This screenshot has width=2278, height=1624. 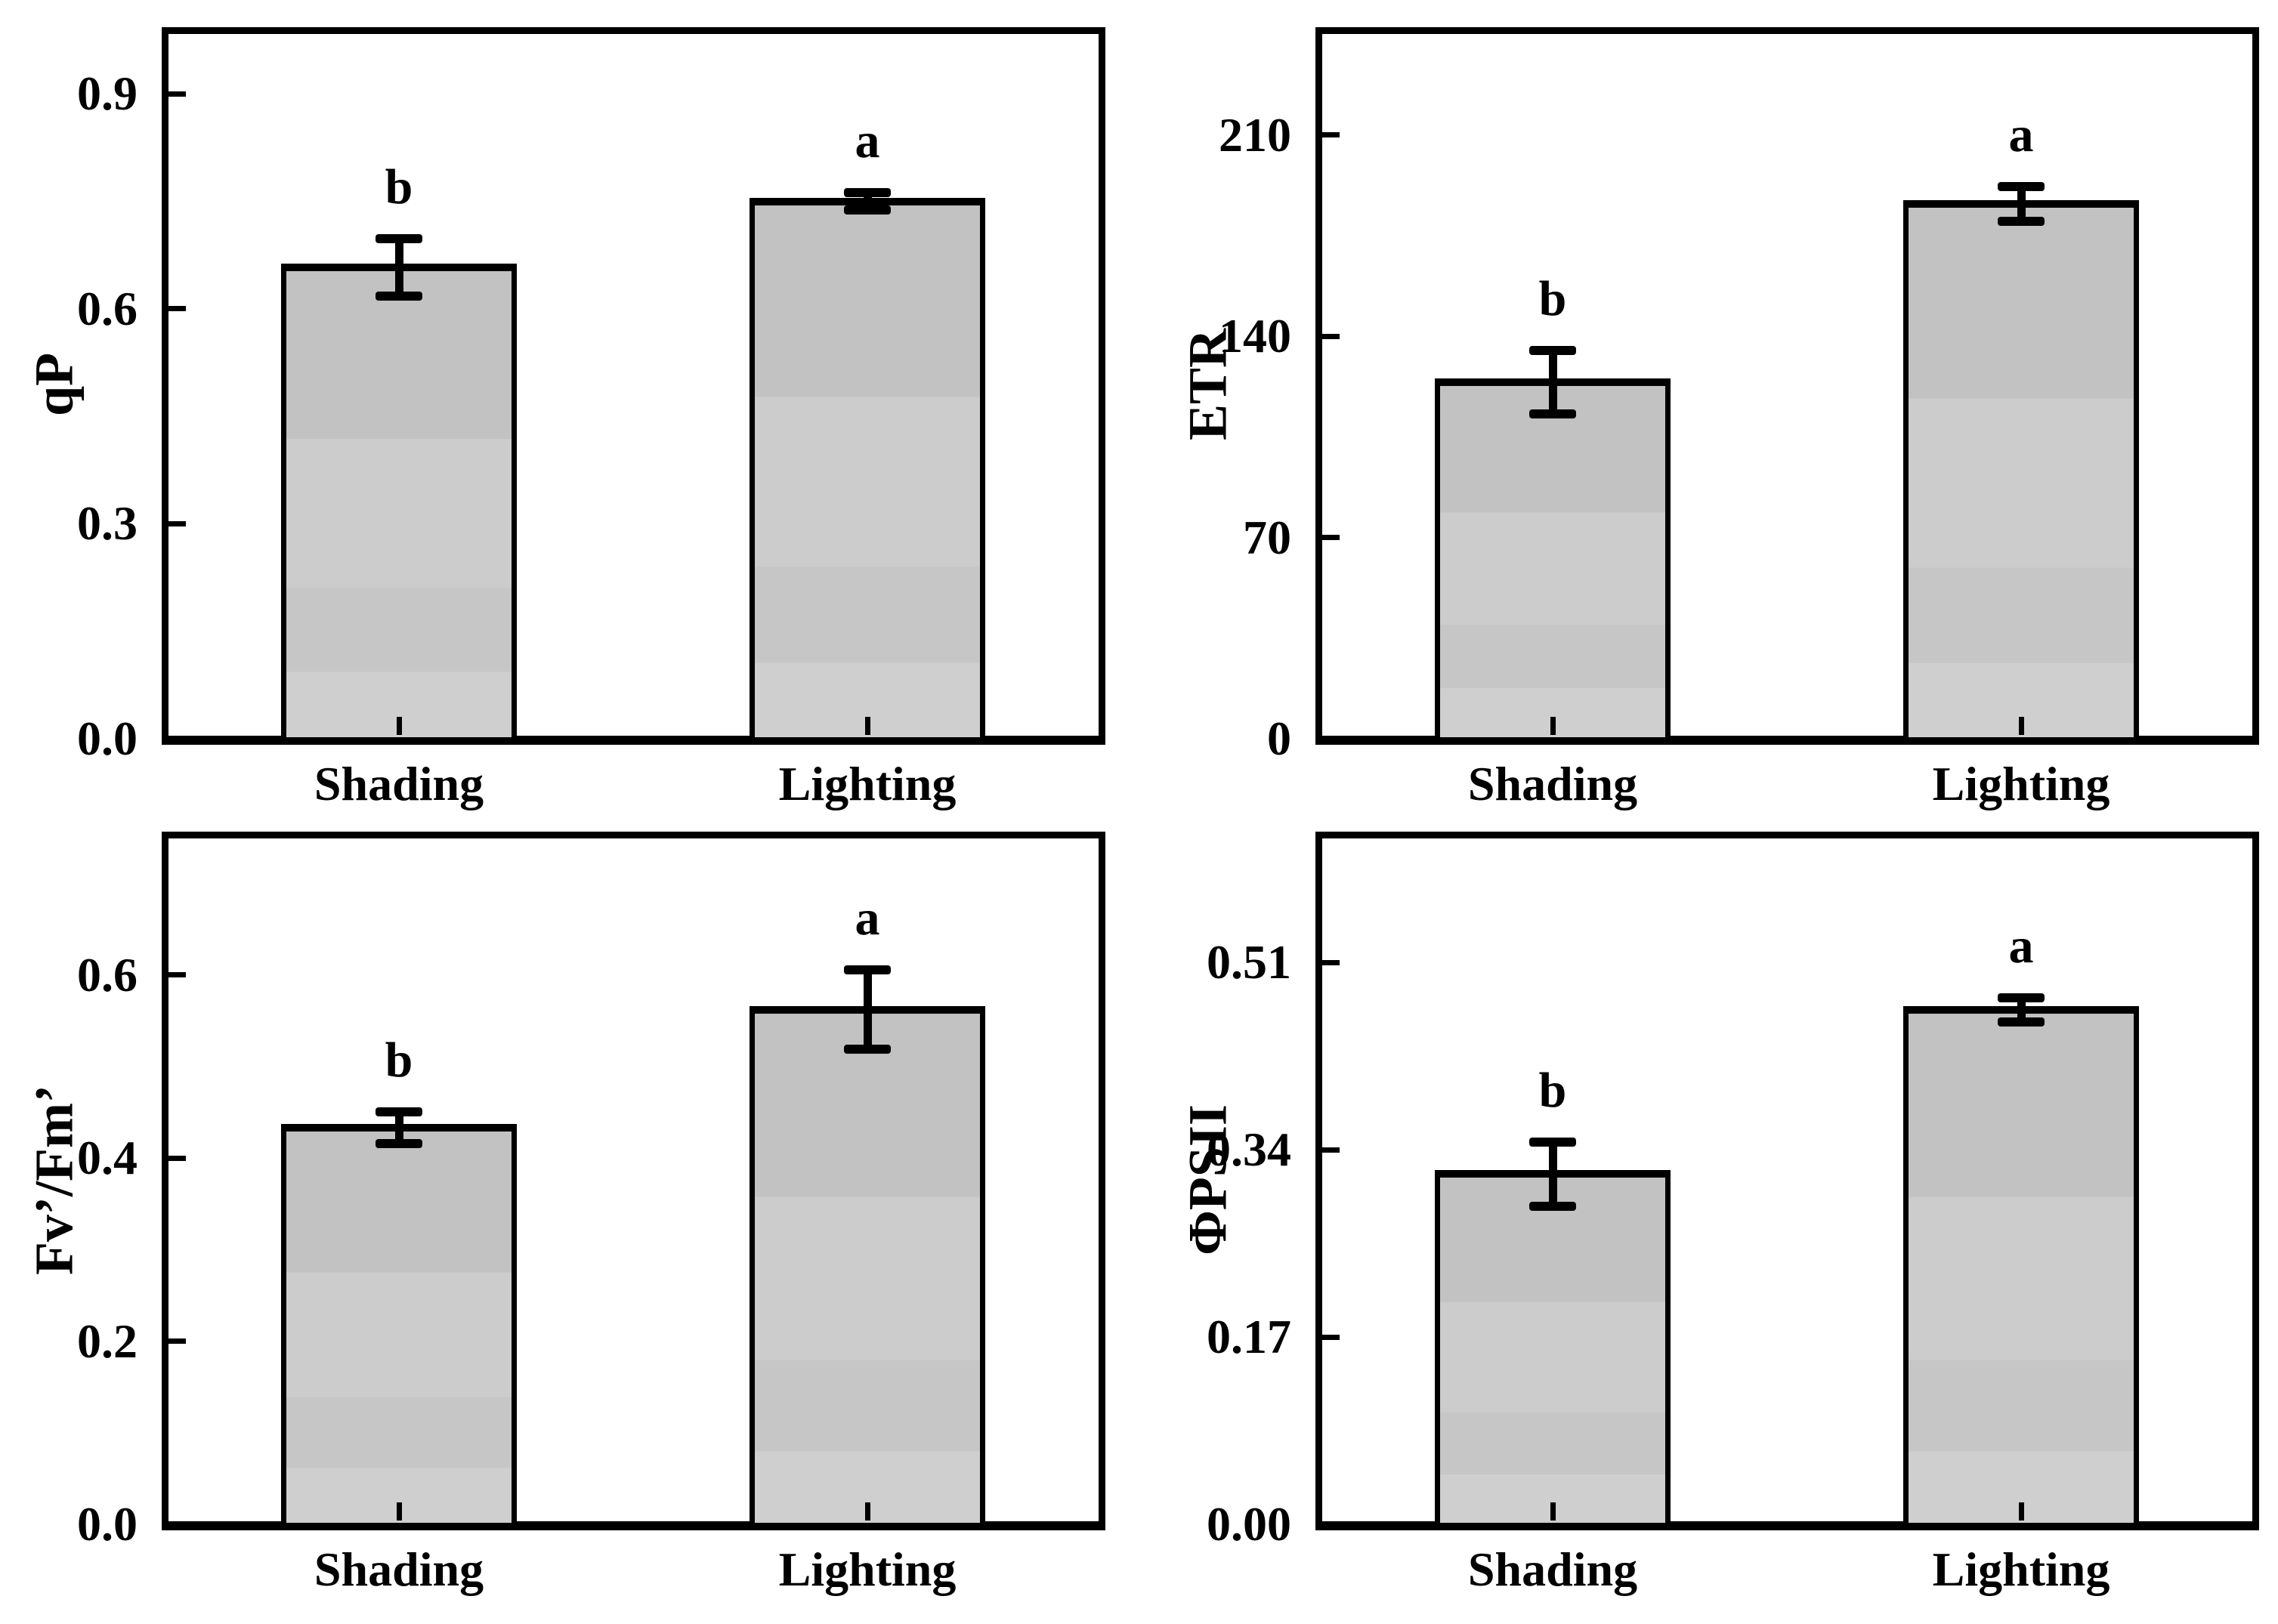 What do you see at coordinates (1279, 738) in the screenshot?
I see `y-tick-label: 0` at bounding box center [1279, 738].